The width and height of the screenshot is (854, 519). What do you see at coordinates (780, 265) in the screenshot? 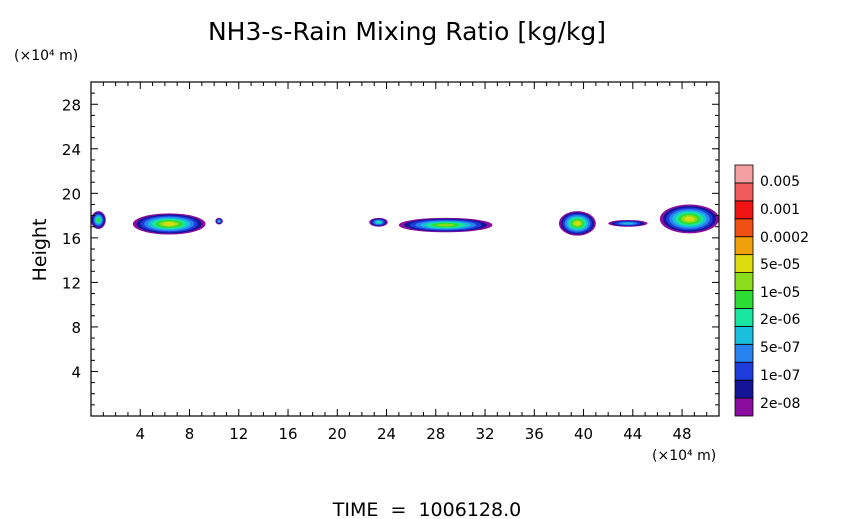
I see `colorbar-label: 5e-05` at bounding box center [780, 265].